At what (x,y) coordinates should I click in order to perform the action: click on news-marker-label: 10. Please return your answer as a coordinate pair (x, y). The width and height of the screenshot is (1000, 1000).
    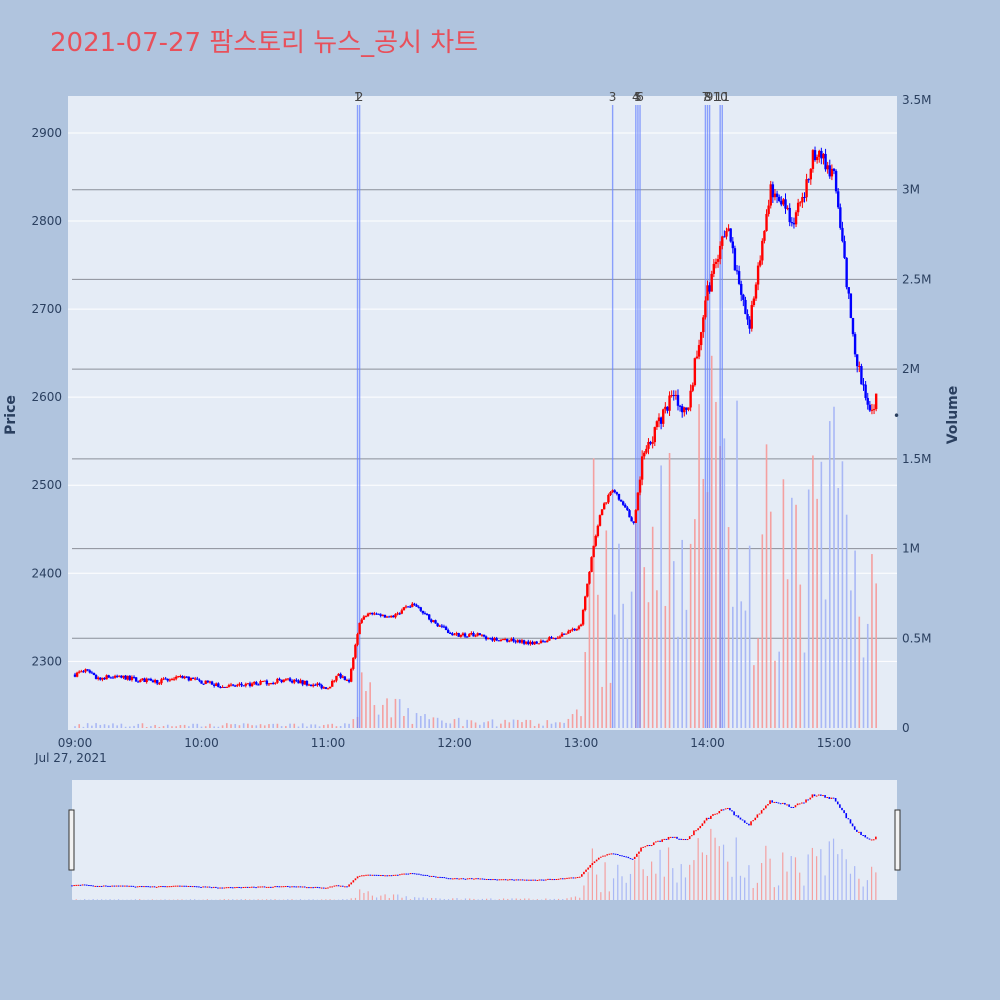
    Looking at the image, I should click on (720, 97).